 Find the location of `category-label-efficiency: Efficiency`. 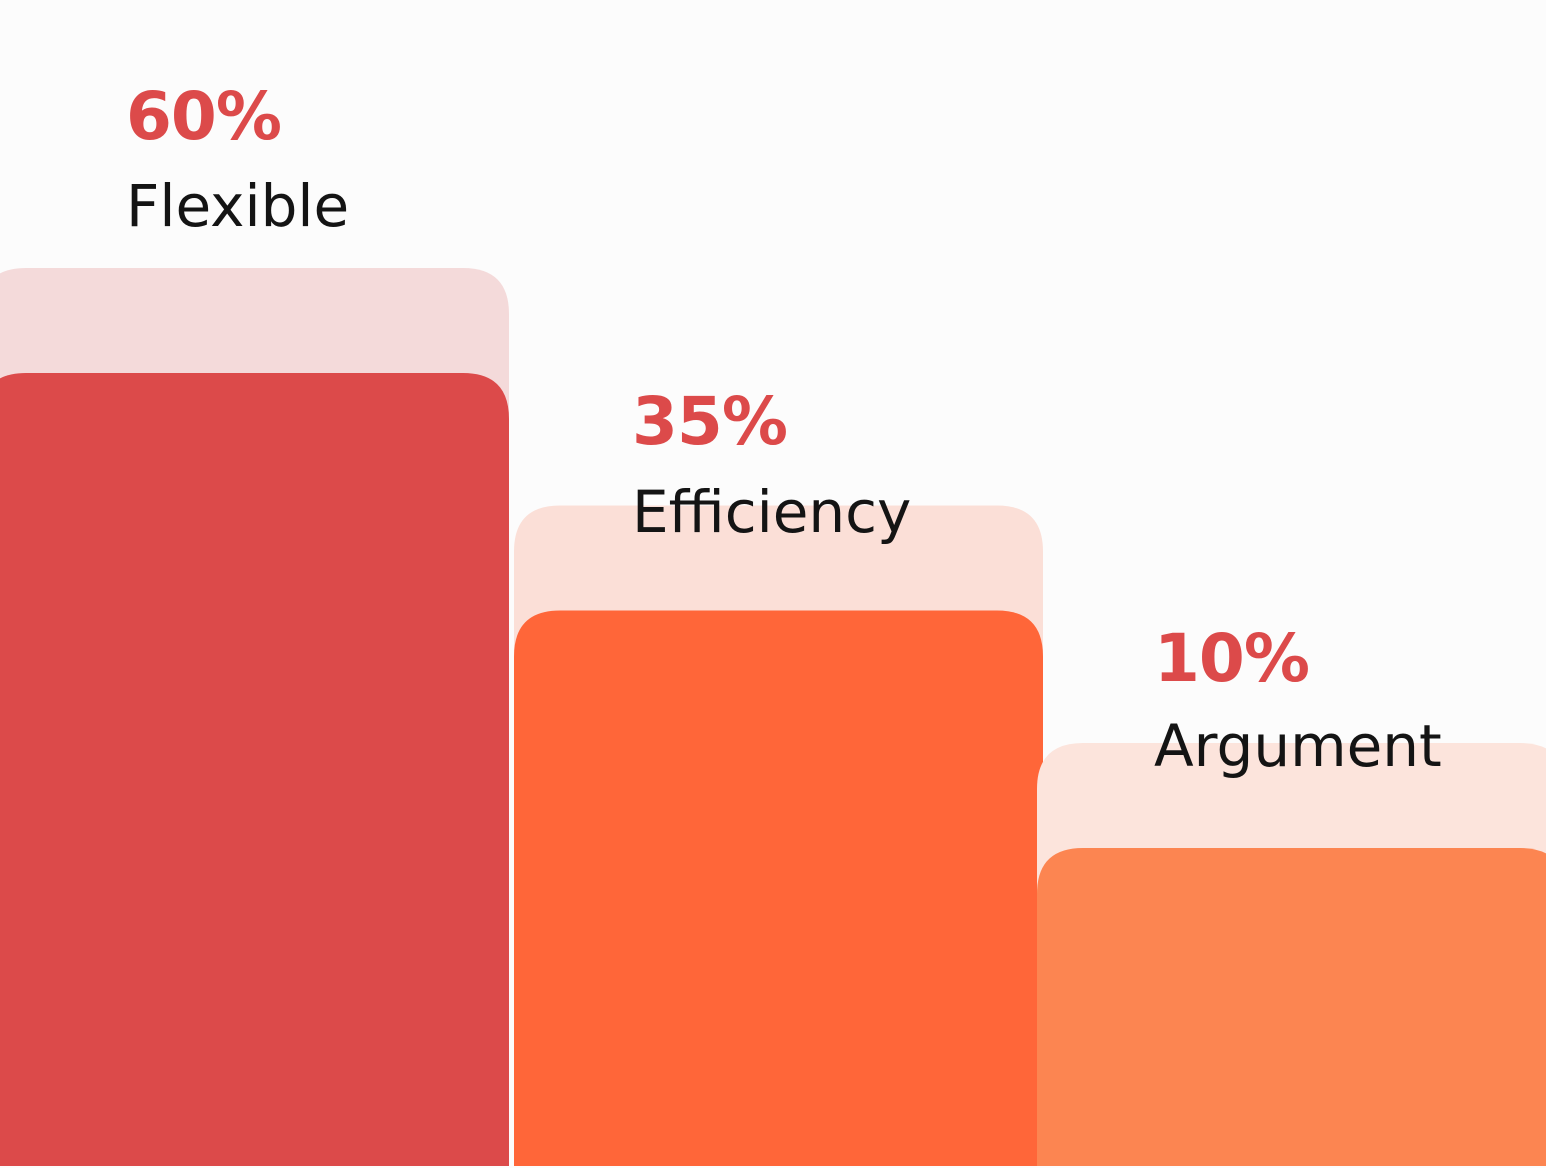

category-label-efficiency: Efficiency is located at coordinates (771, 512).